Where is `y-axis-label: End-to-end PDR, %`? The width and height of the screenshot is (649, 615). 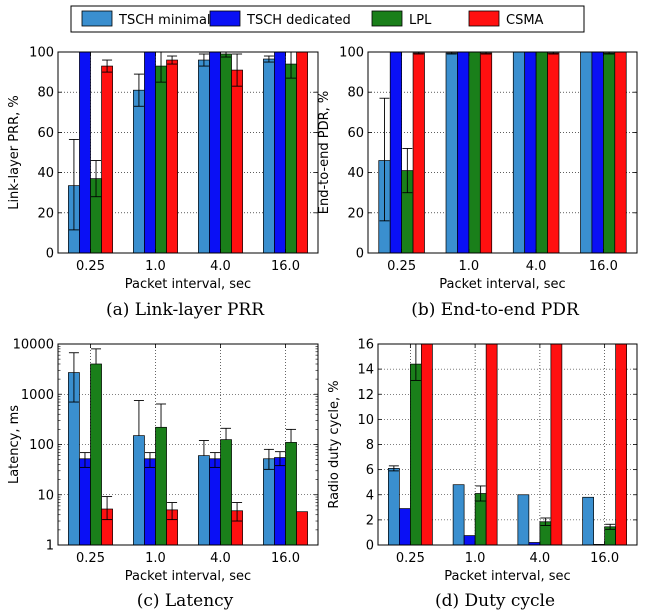
y-axis-label: End-to-end PDR, % is located at coordinates (324, 153).